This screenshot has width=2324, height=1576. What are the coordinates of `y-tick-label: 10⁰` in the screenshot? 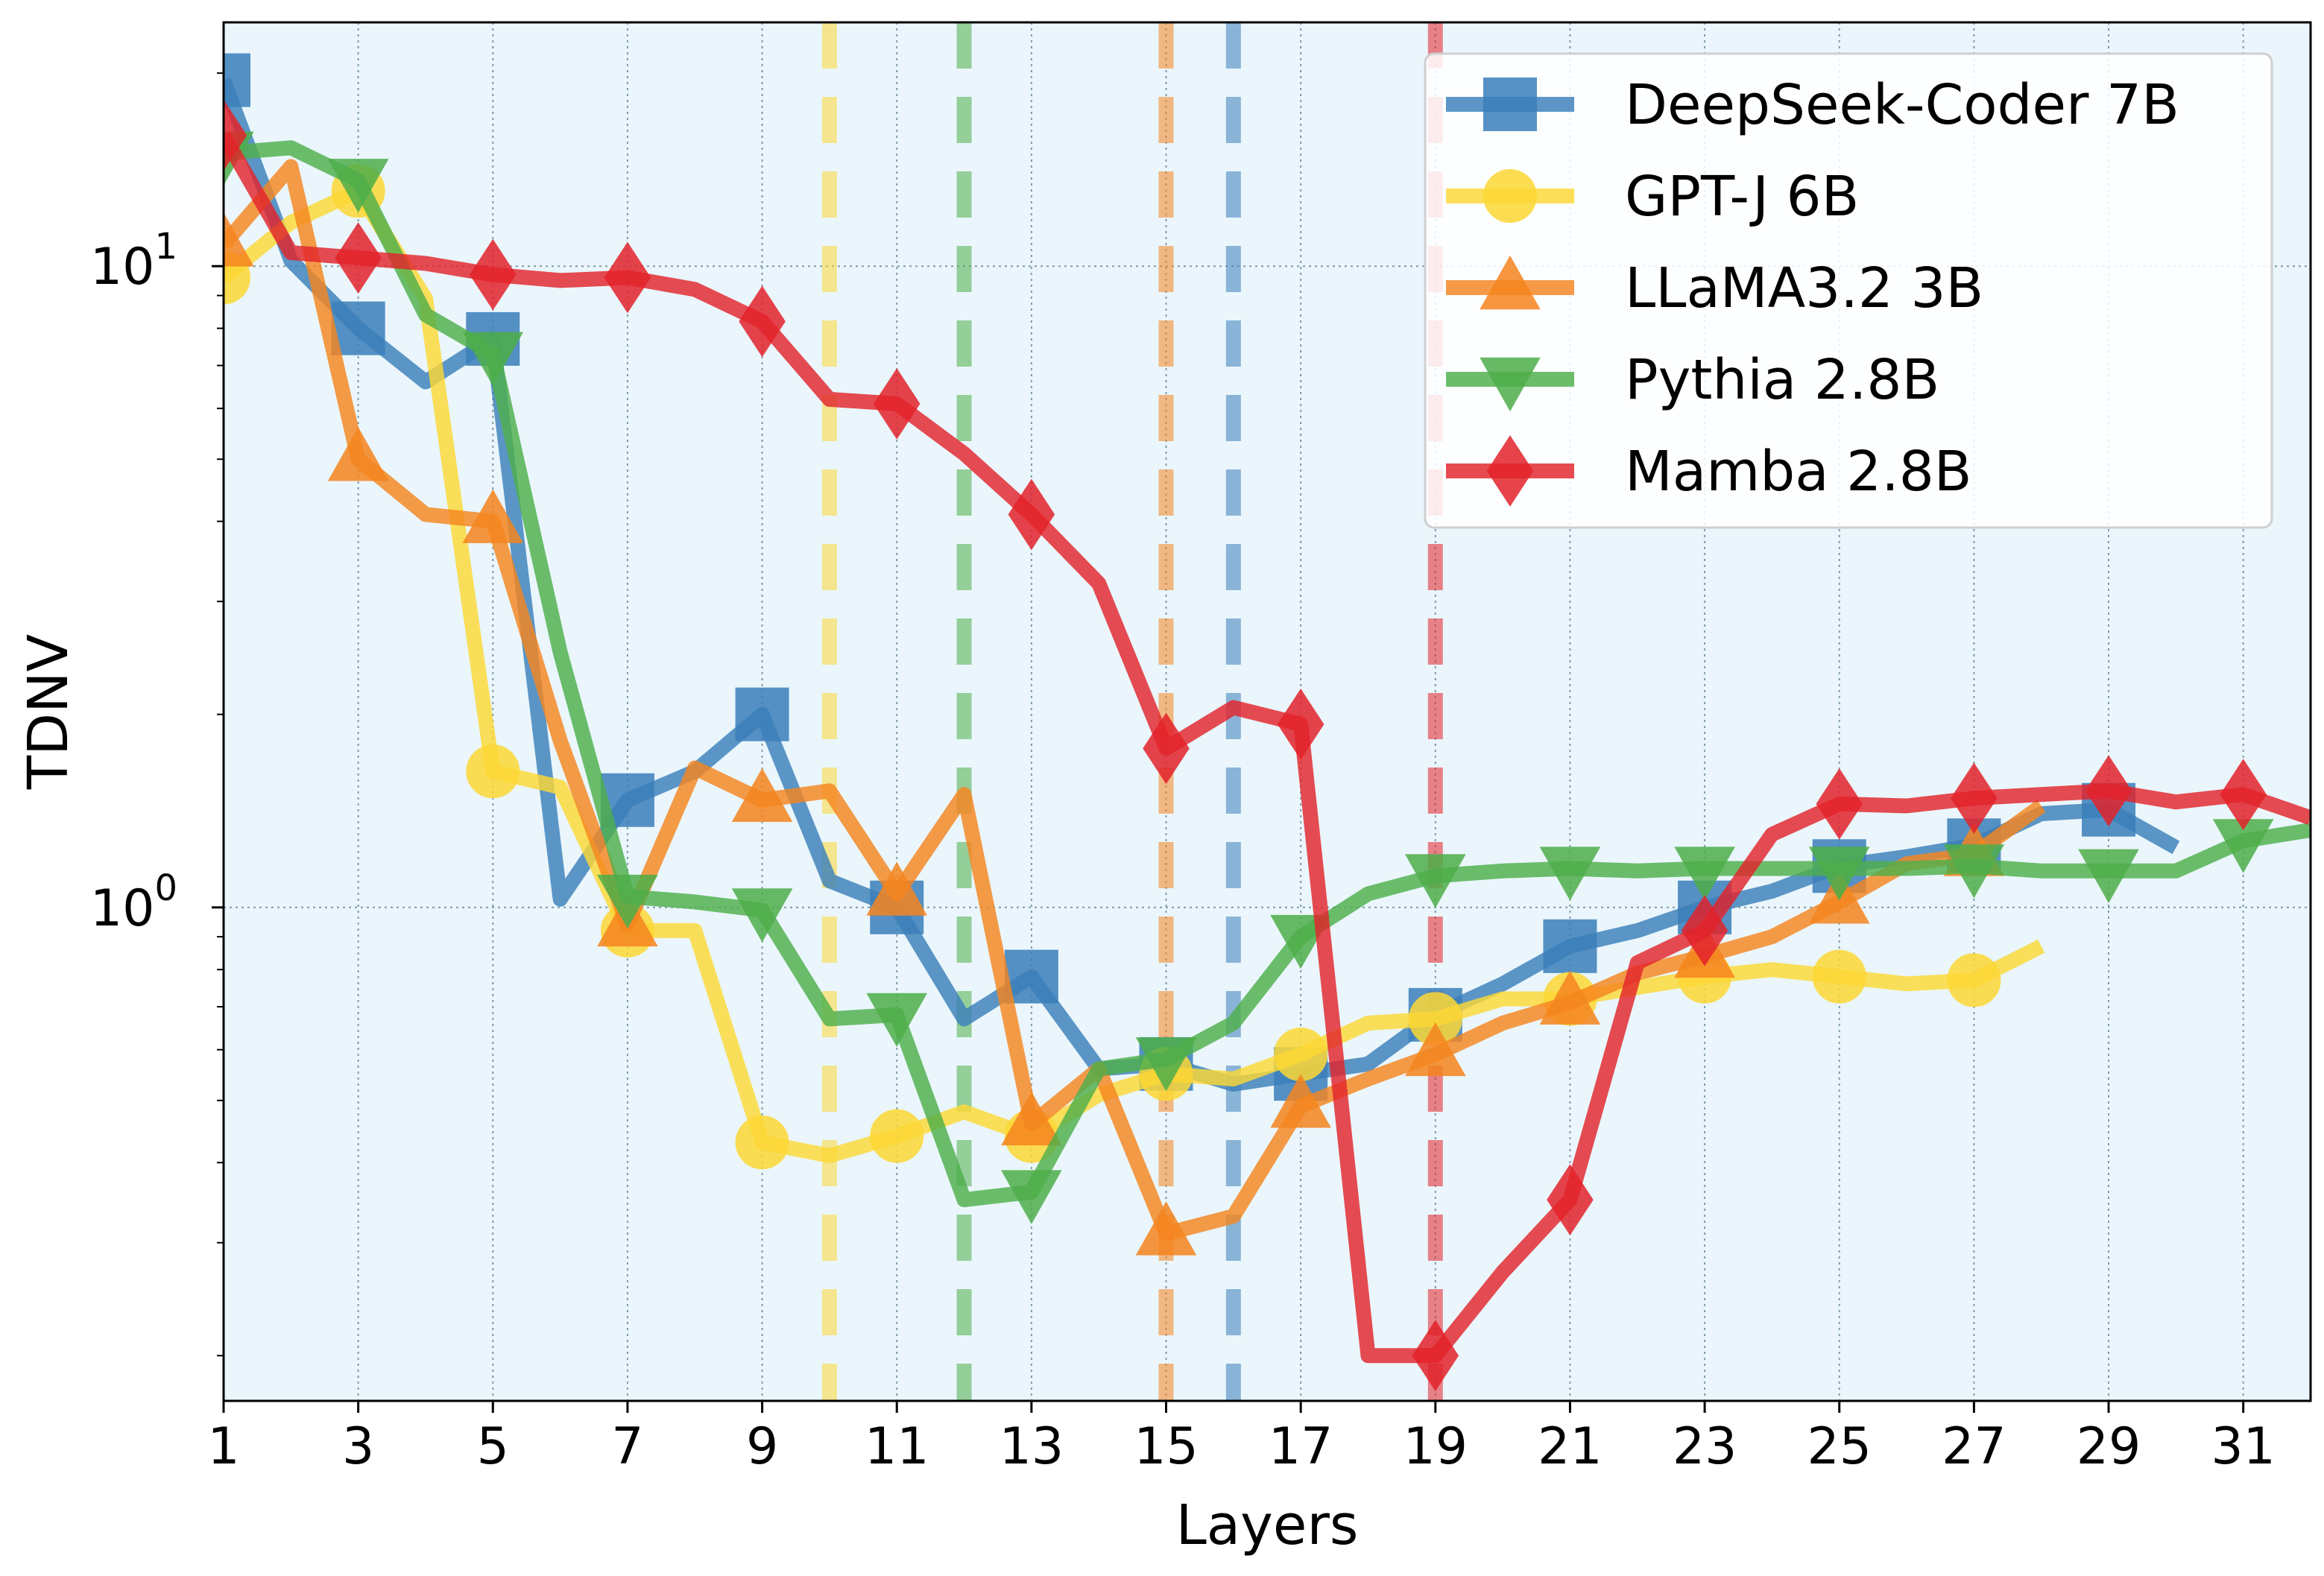 It's located at (133, 902).